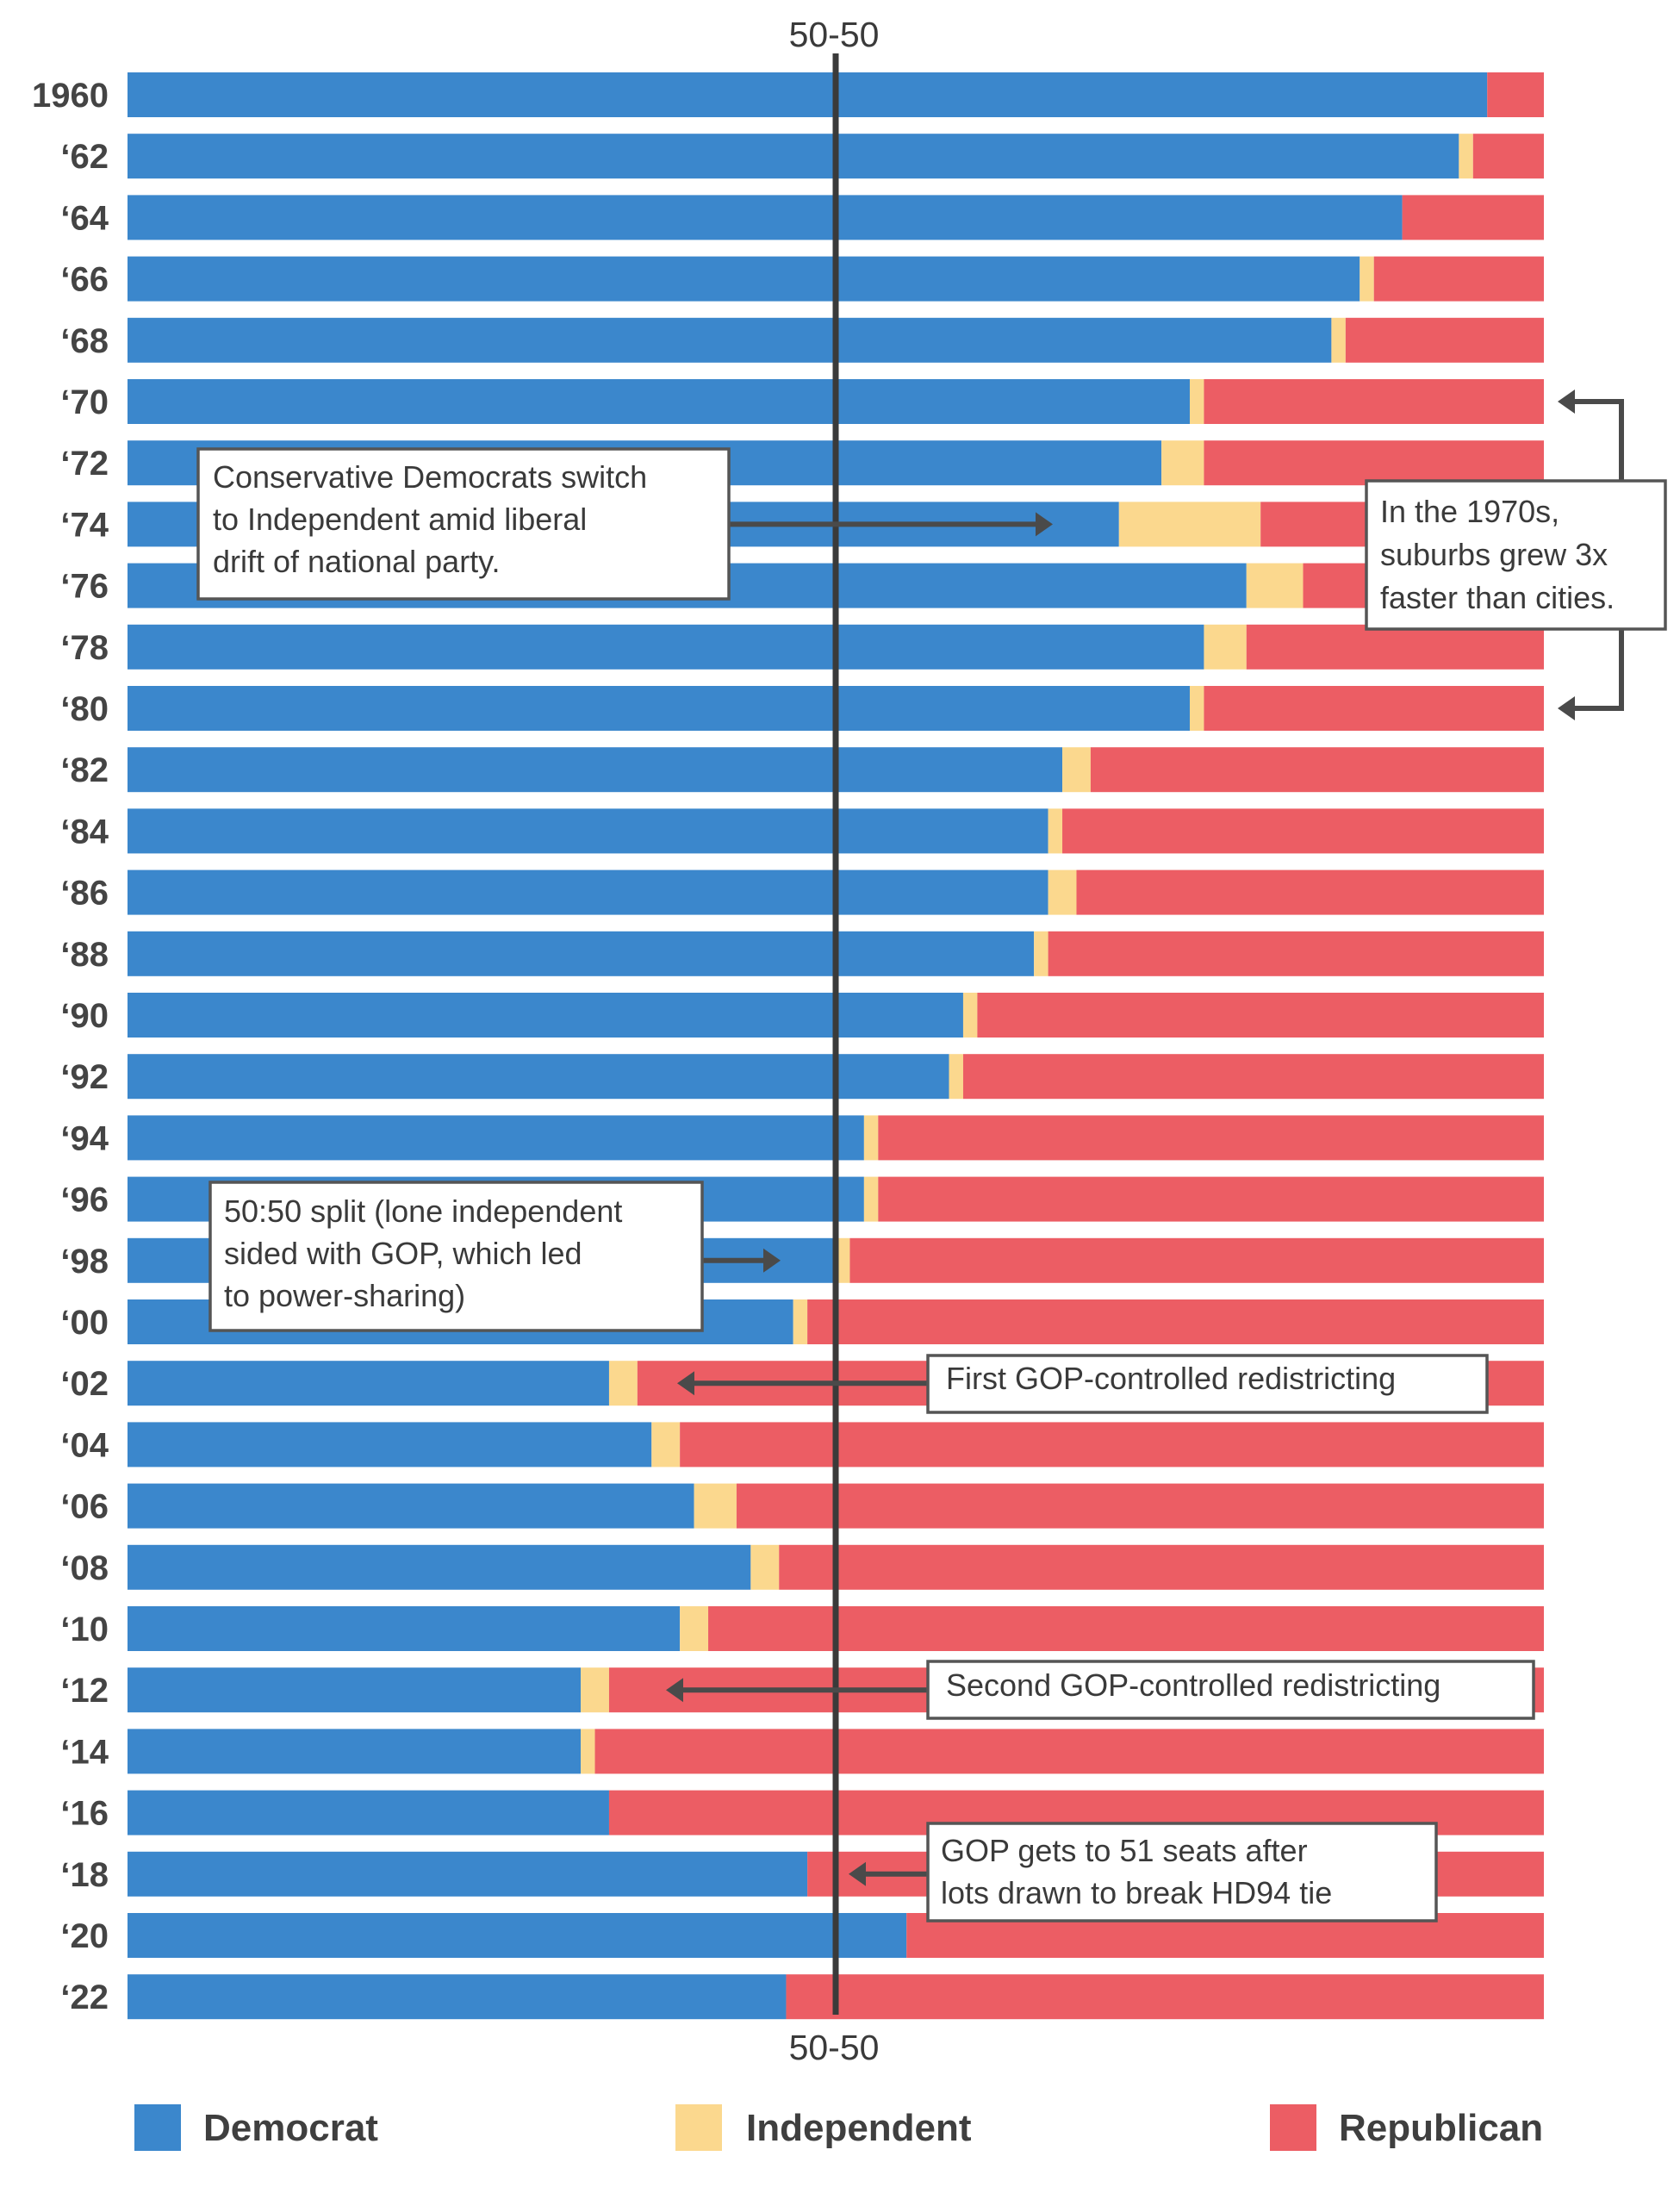 Image resolution: width=1680 pixels, height=2206 pixels. Describe the element at coordinates (1494, 554) in the screenshot. I see `annotation-text: suburbs grew 3x` at that location.